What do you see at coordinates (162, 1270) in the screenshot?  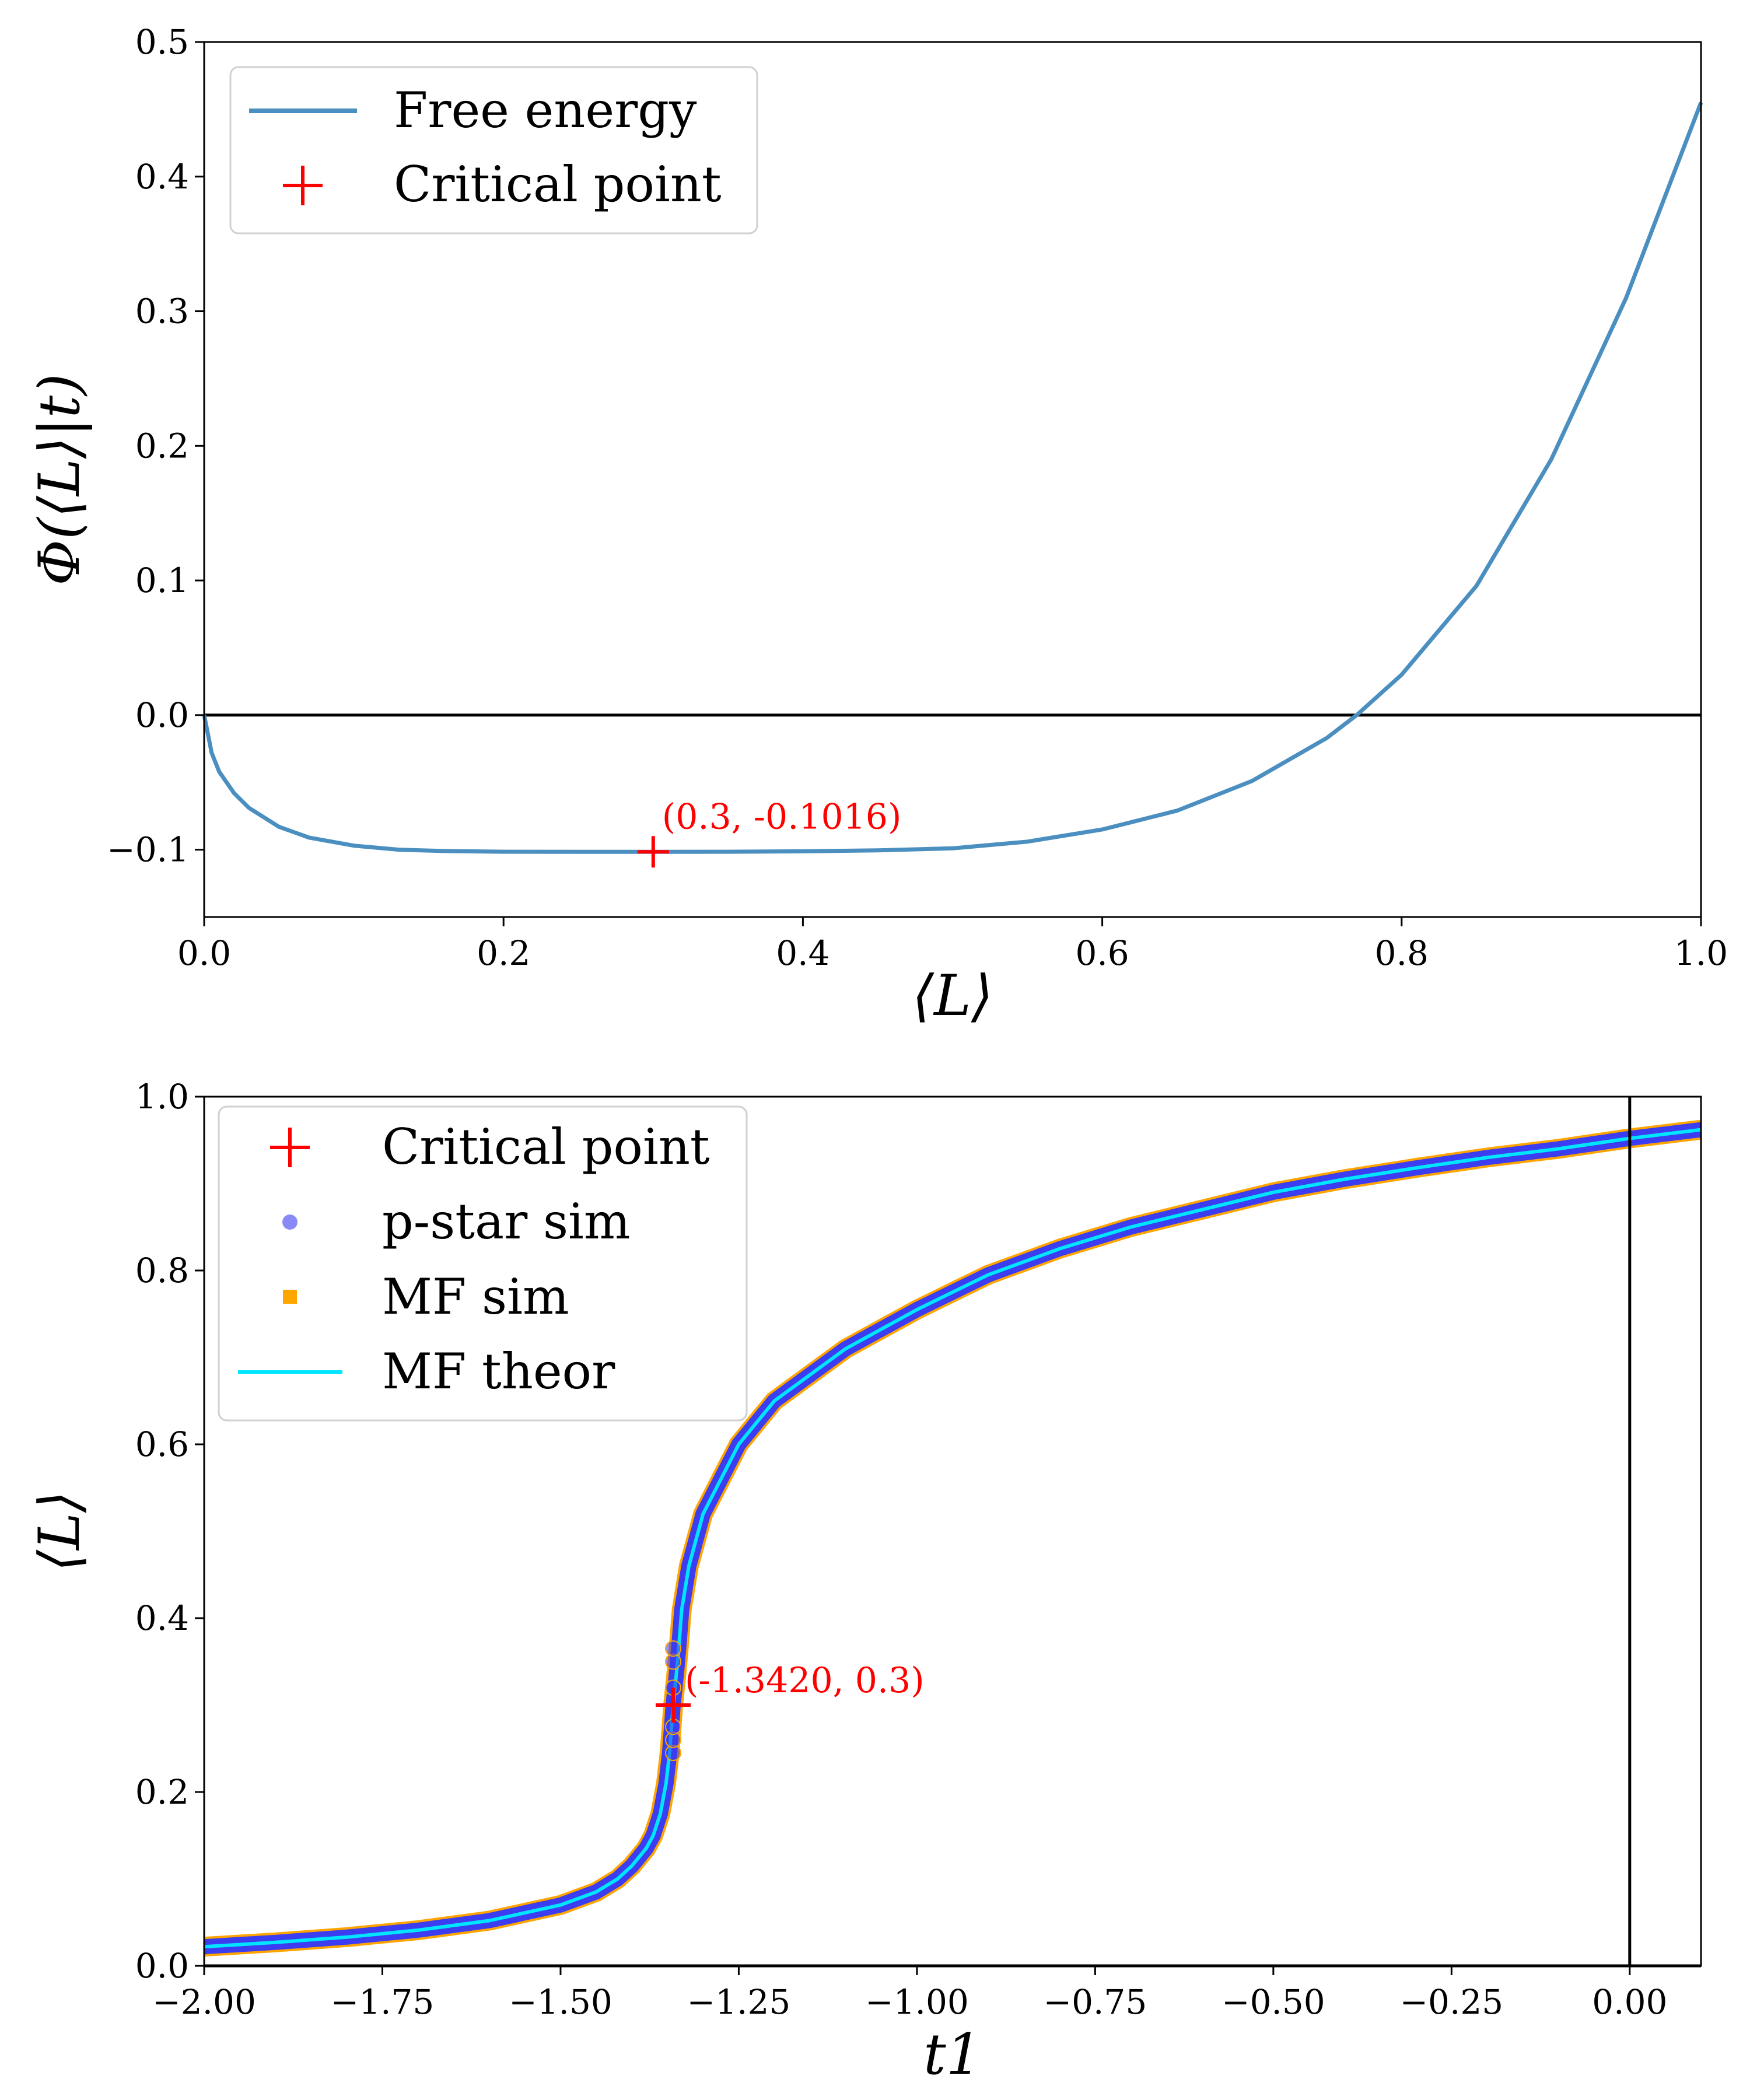 I see `y-tick-label: 0.8` at bounding box center [162, 1270].